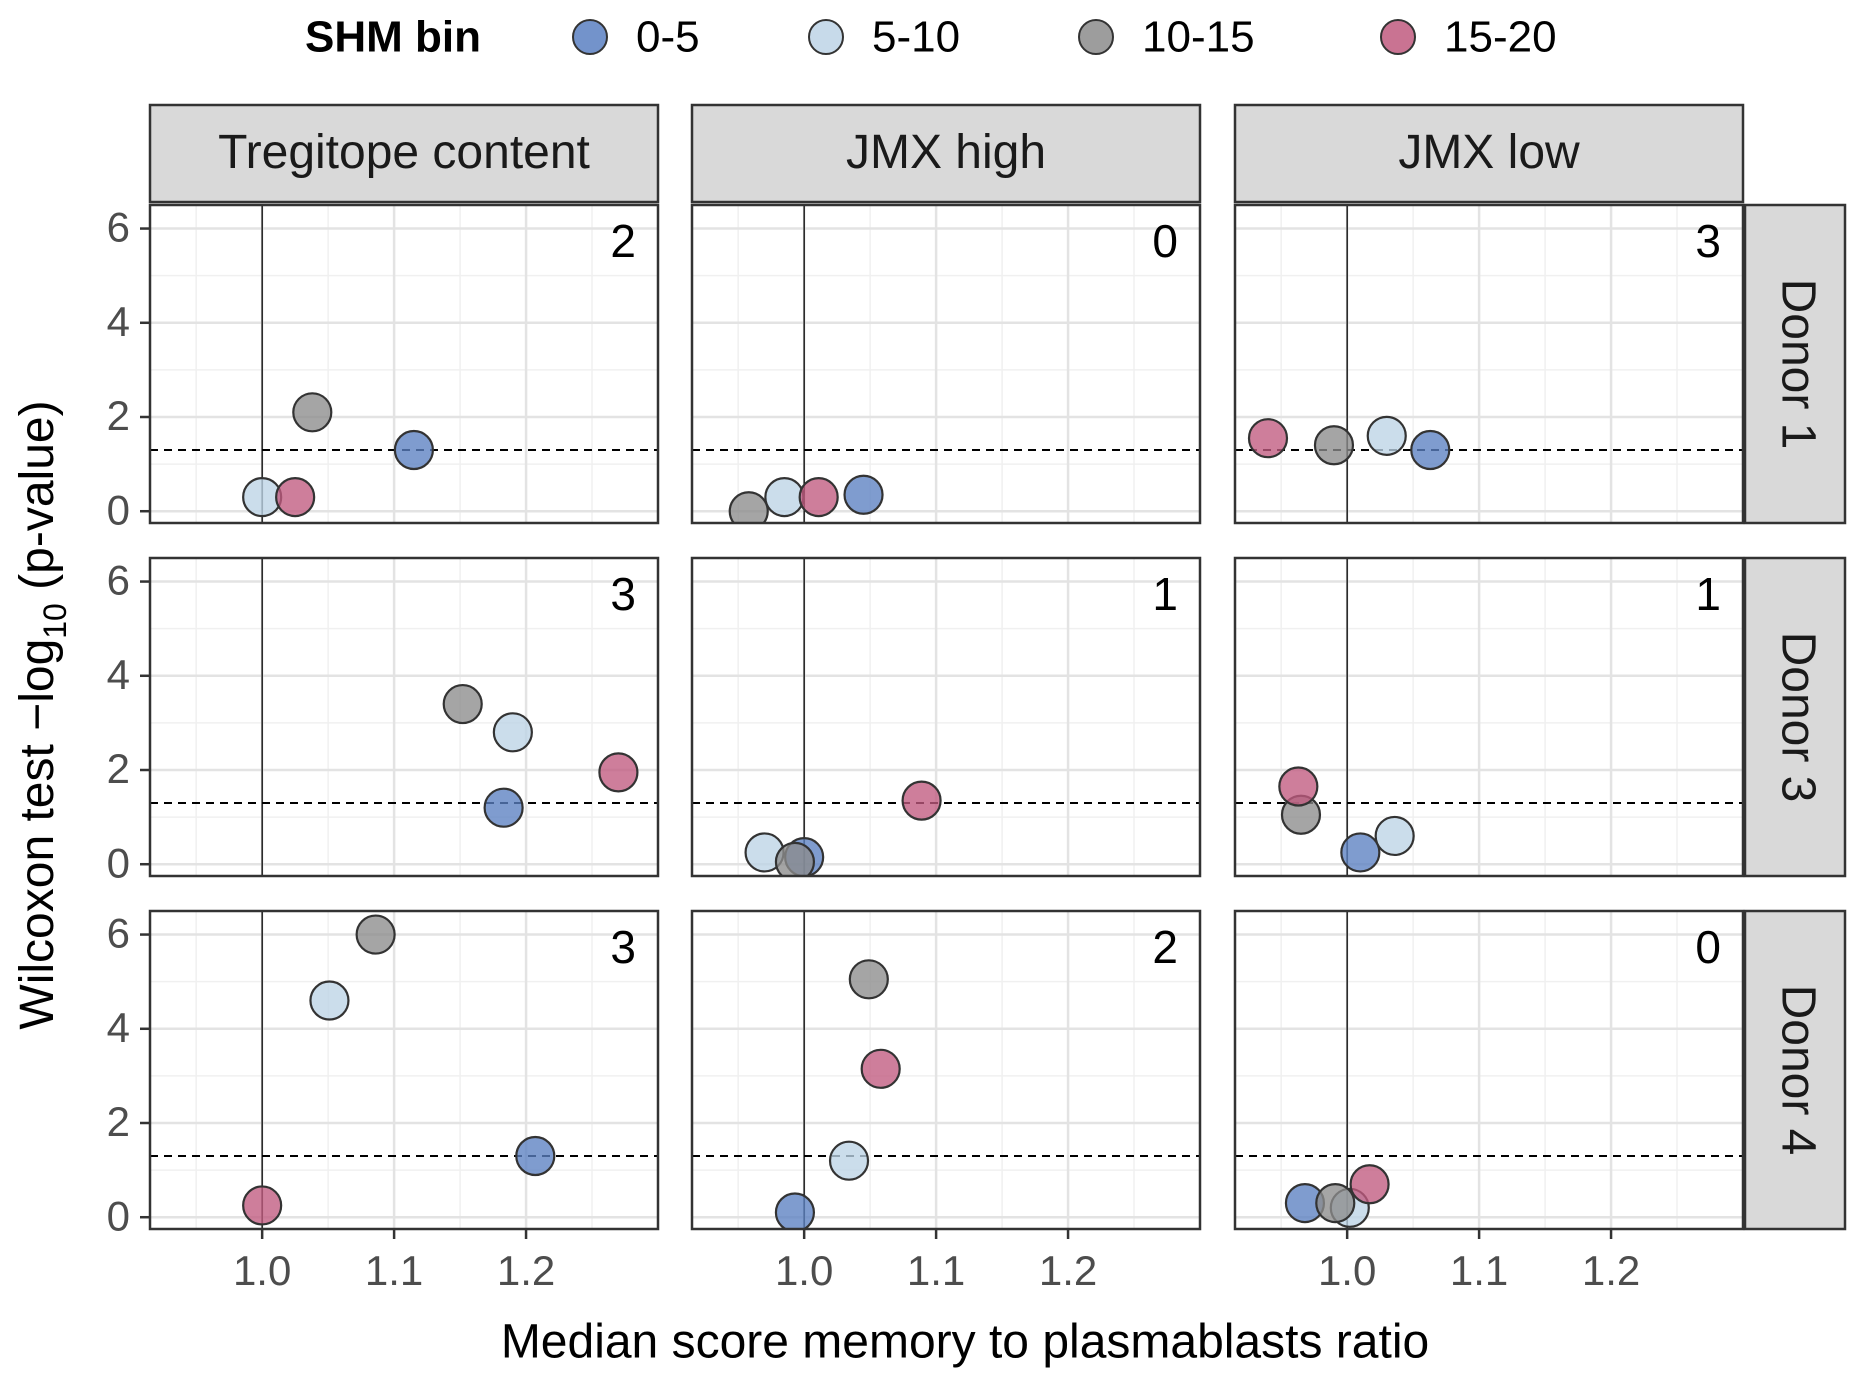 The image size is (1858, 1388). I want to click on panel-count-label: 2, so click(623, 241).